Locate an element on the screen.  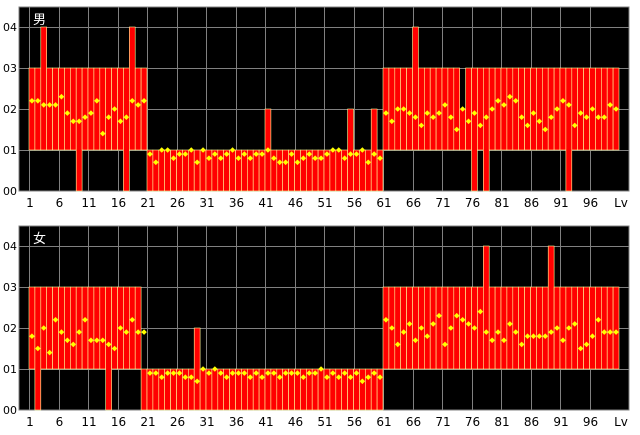
x-tick-label: 51 is located at coordinates (324, 203).